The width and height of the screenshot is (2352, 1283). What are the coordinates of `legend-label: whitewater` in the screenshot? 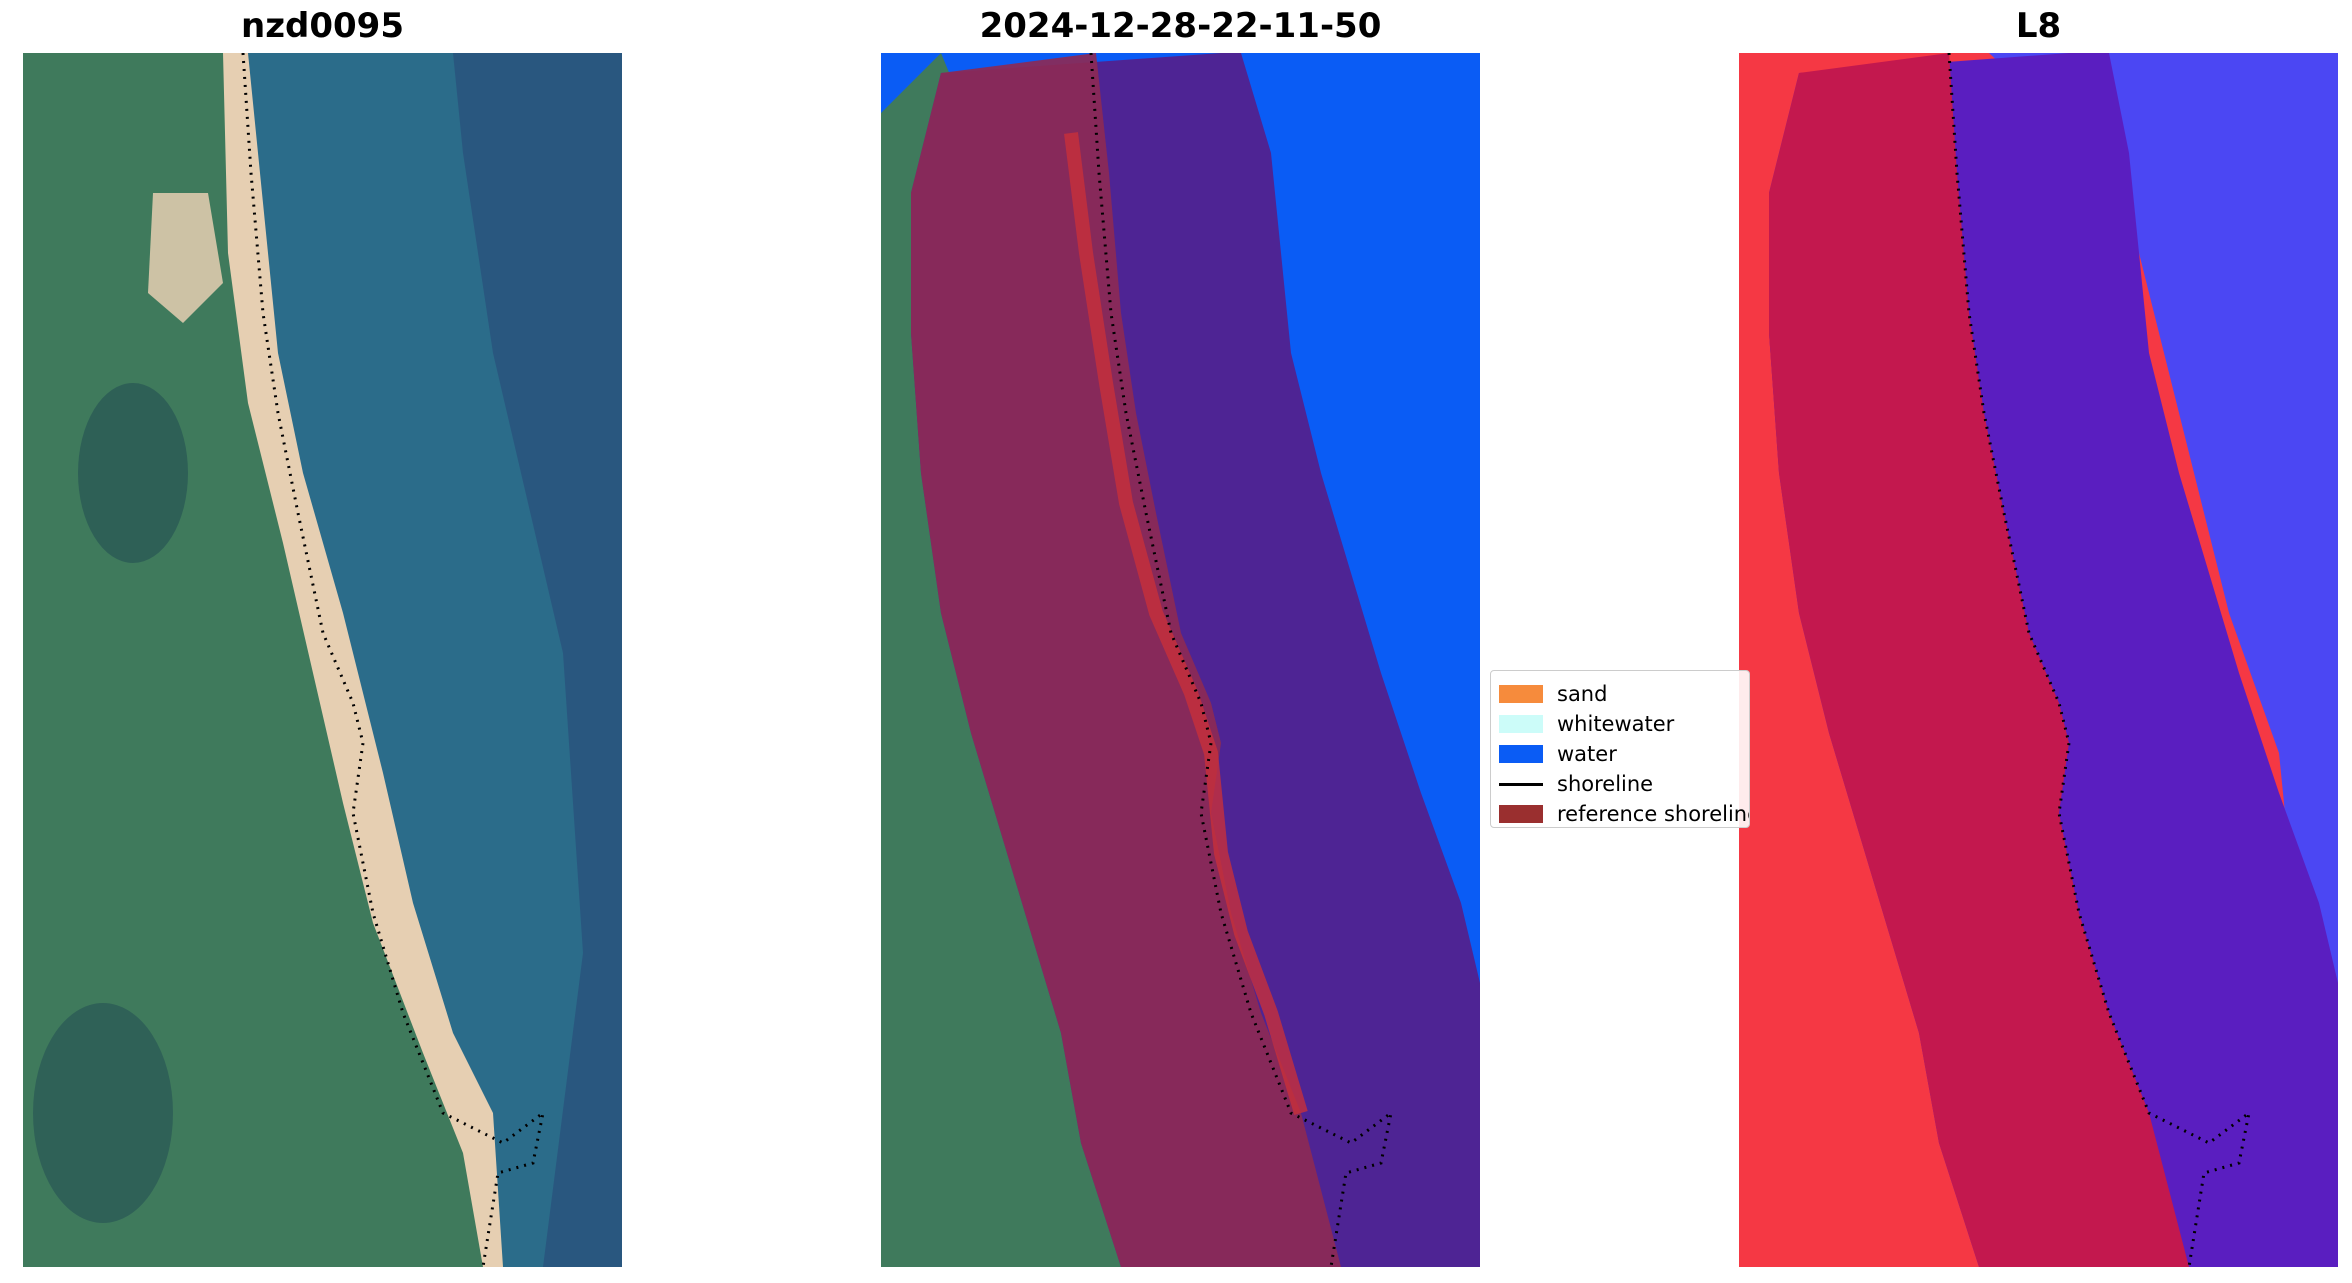 It's located at (1616, 724).